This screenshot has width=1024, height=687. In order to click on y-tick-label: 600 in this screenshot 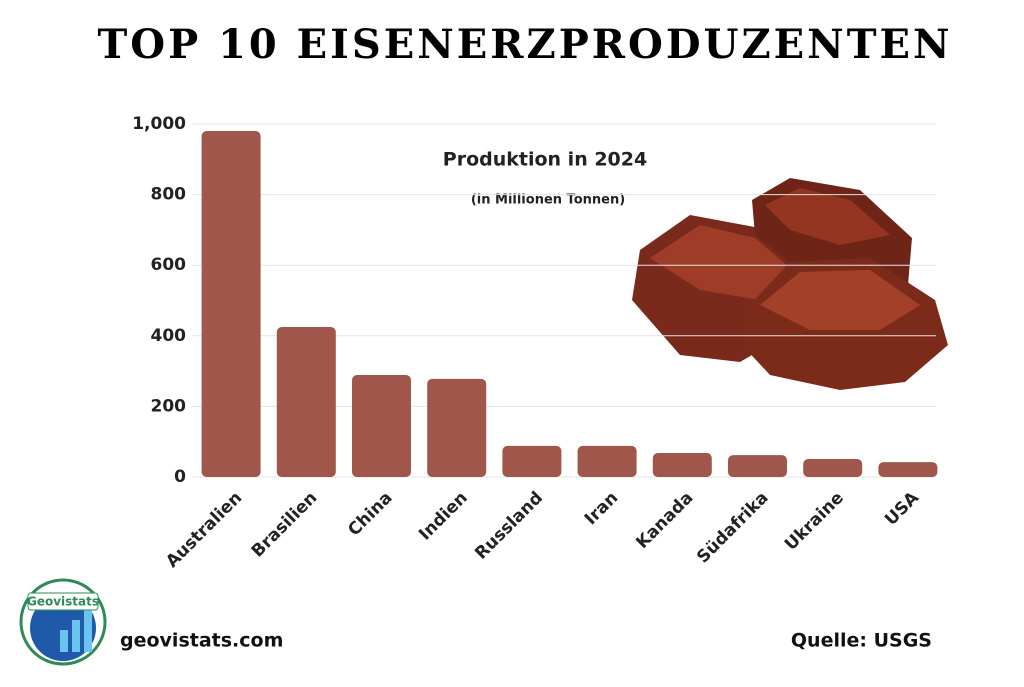, I will do `click(169, 265)`.